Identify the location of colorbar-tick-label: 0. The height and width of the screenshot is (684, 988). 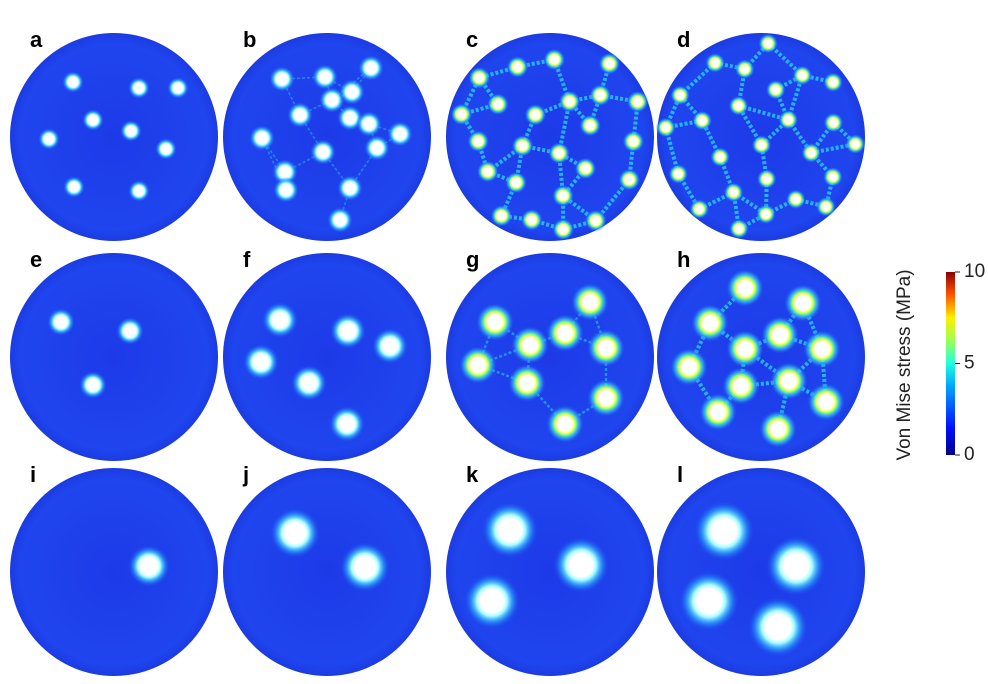
(969, 454).